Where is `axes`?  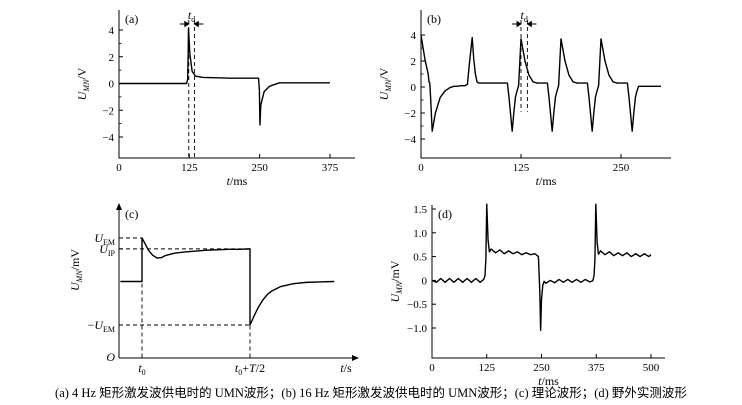 axes is located at coordinates (545, 84).